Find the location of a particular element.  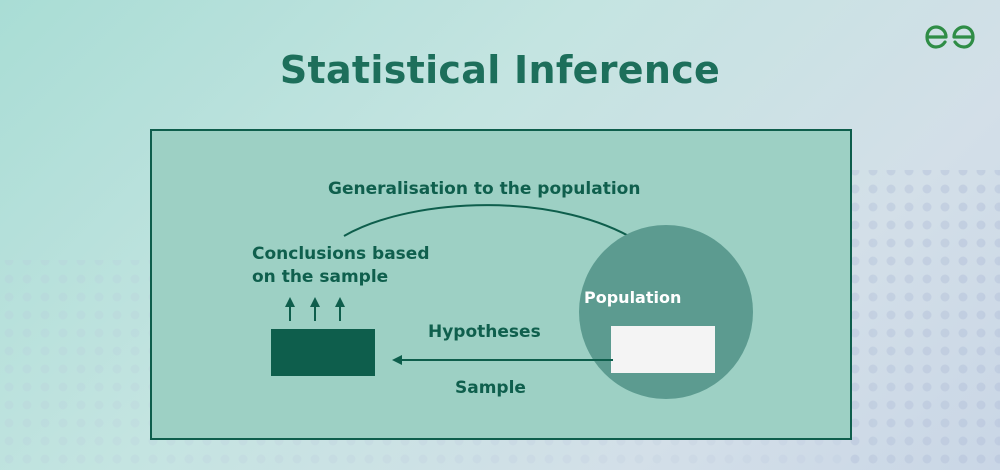

page-title: Statistical Inference is located at coordinates (500, 70).